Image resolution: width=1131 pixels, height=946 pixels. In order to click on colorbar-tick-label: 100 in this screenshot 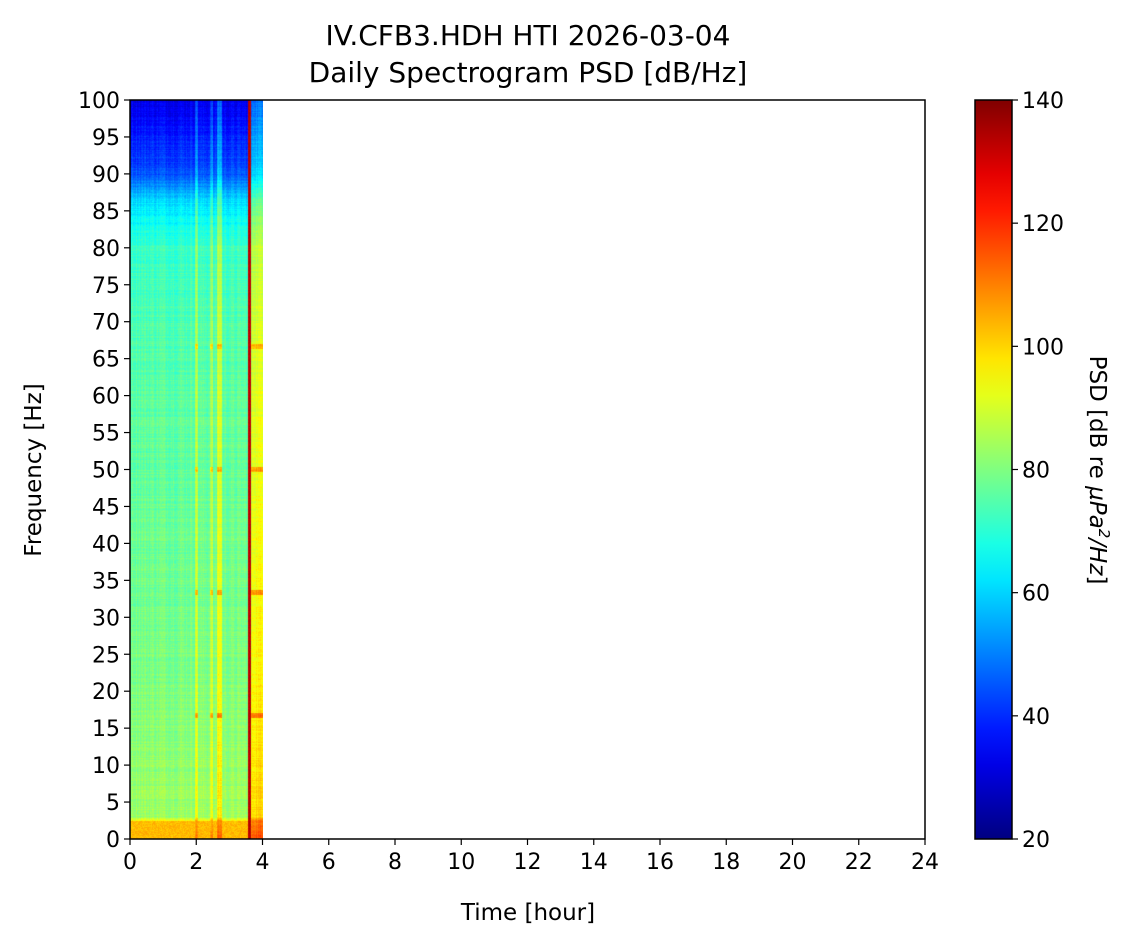, I will do `click(1043, 347)`.